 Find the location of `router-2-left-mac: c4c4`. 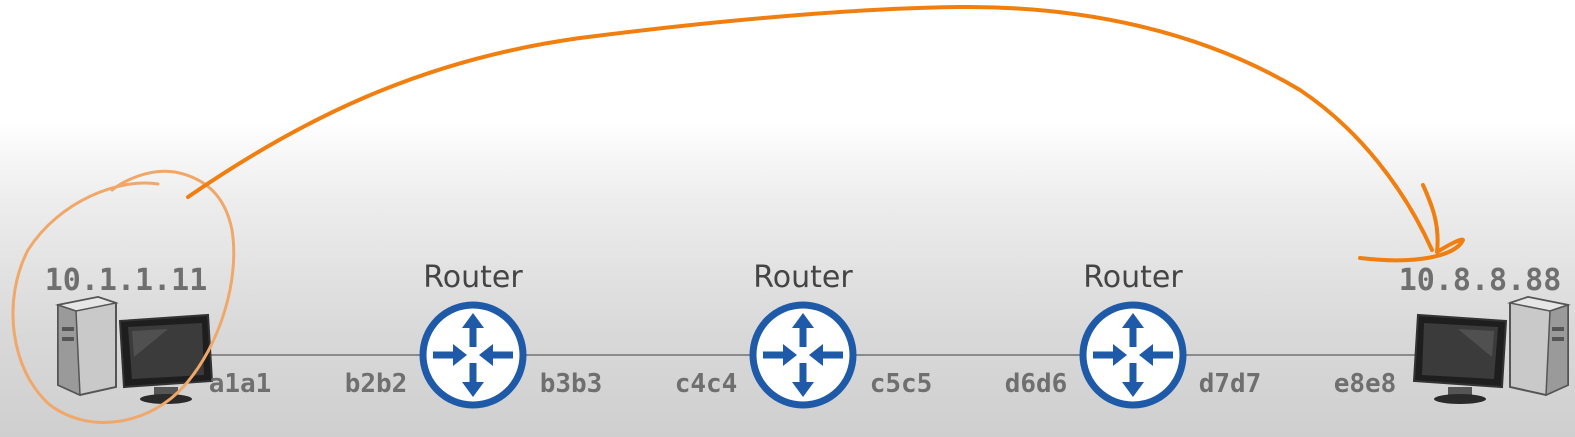

router-2-left-mac: c4c4 is located at coordinates (706, 384).